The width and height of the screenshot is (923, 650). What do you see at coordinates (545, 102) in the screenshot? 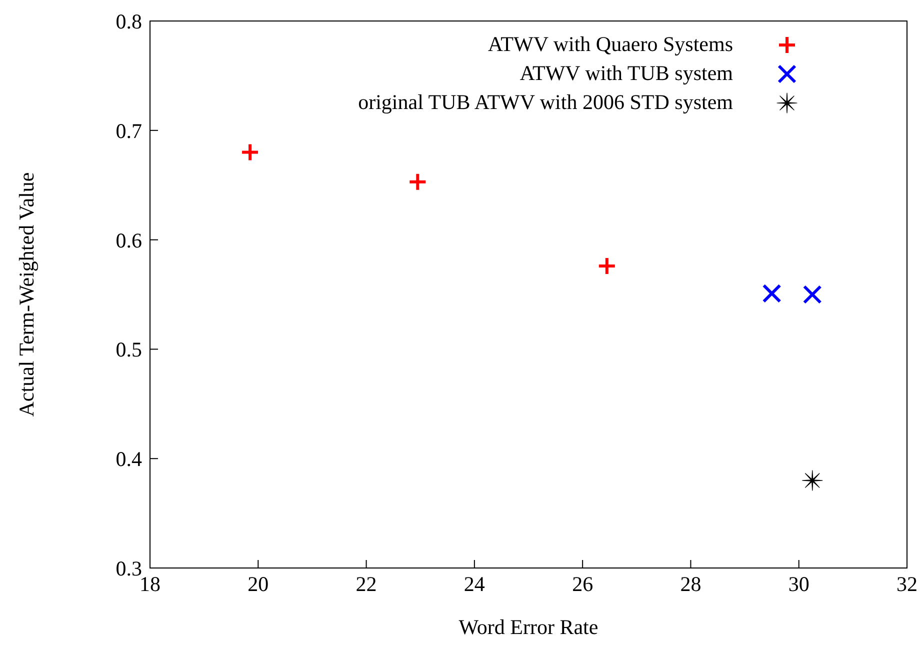
I see `legend-label: original TUB ATWV with 2006 STD system` at bounding box center [545, 102].